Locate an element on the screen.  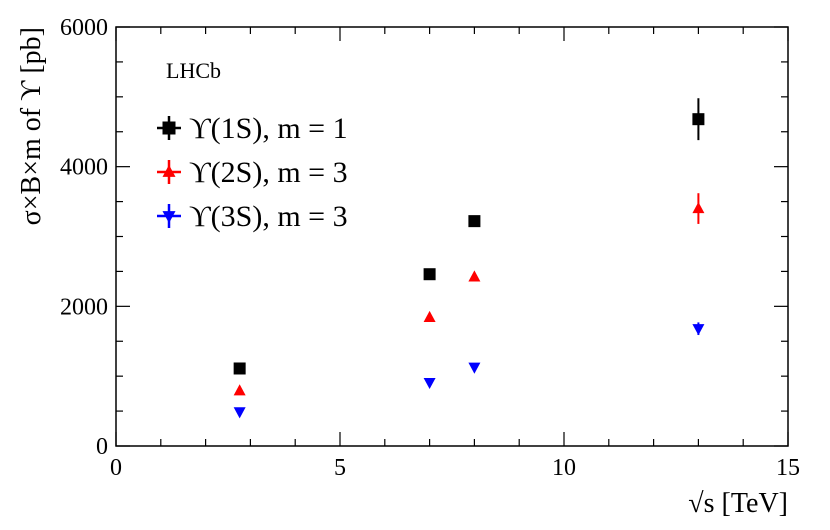
legend-entry: ϒ(2S), m = 3 is located at coordinates (268, 172).